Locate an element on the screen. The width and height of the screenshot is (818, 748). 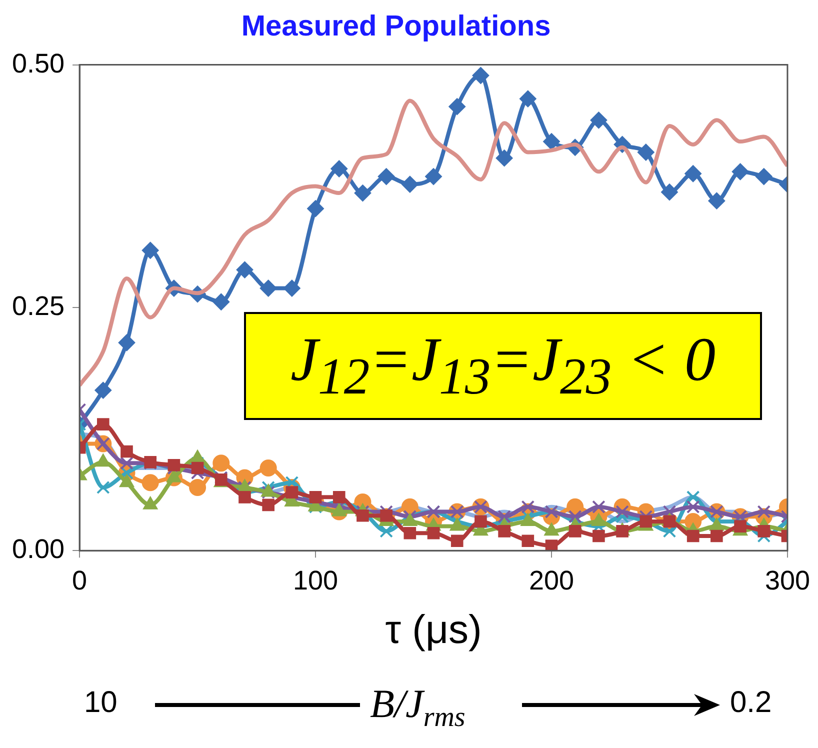
text: 0.2 is located at coordinates (751, 703).